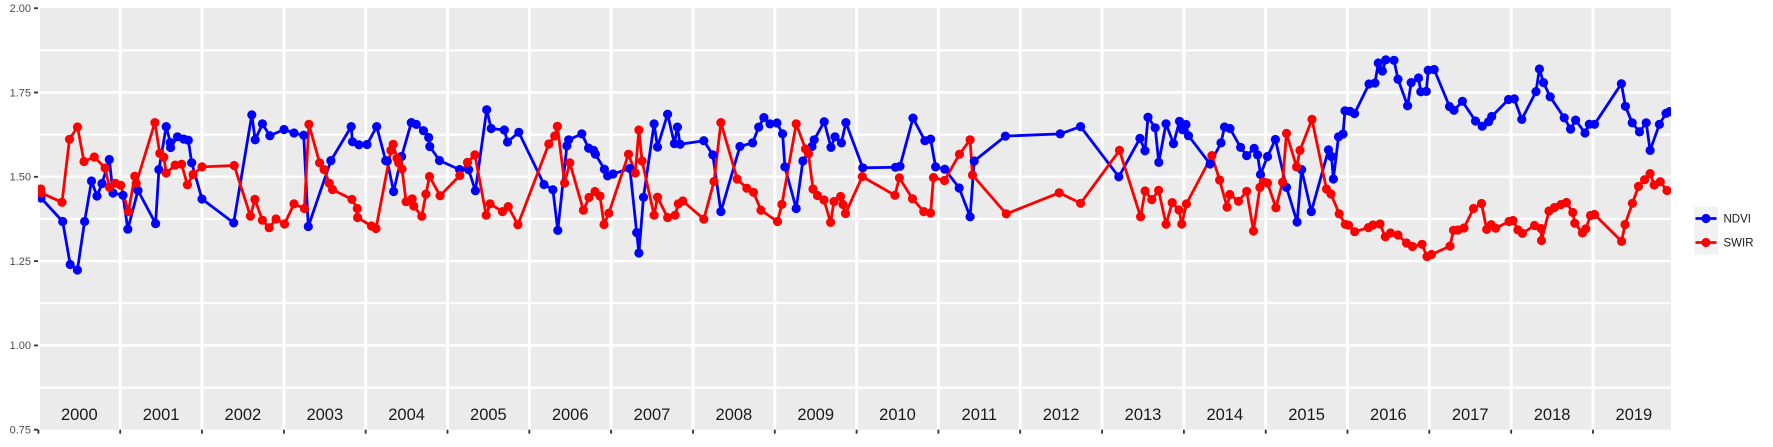  Describe the element at coordinates (1143, 415) in the screenshot. I see `svg-text: 2013` at that location.